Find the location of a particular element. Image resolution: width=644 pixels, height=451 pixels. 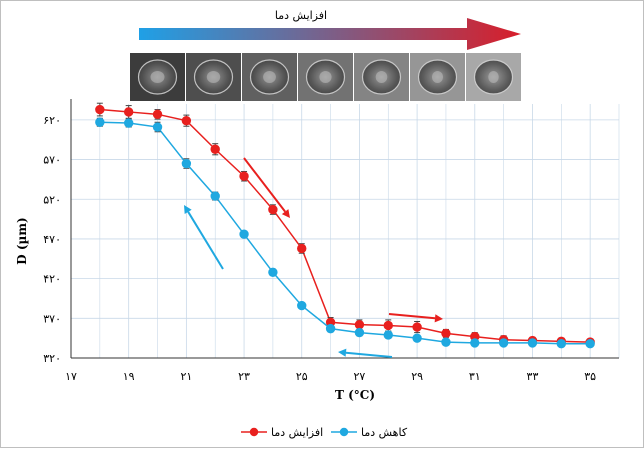

x-tick-label: ۲۵ is located at coordinates (302, 376).